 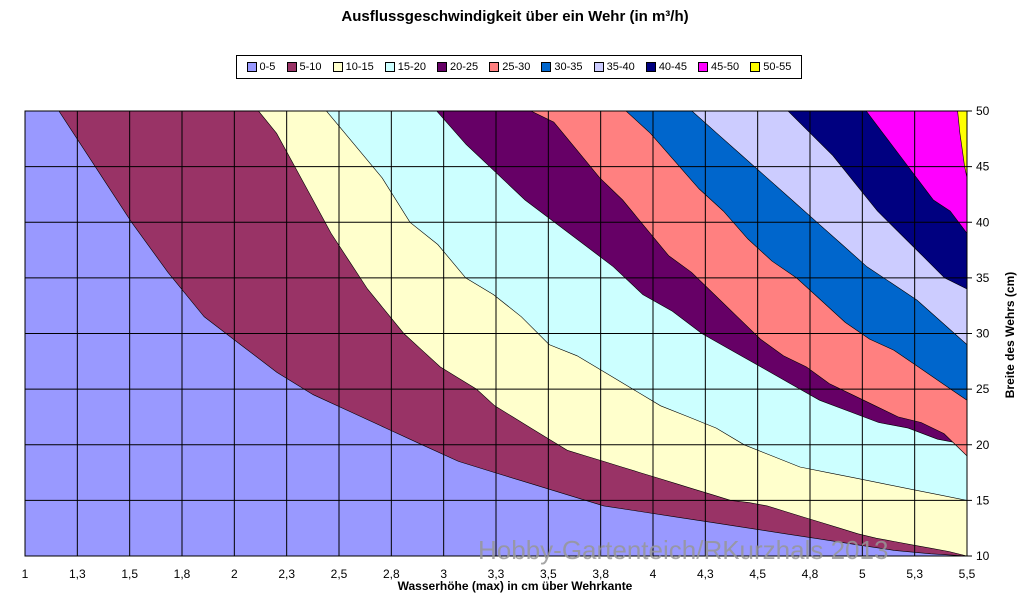 What do you see at coordinates (600, 574) in the screenshot?
I see `x-tick-label: 3,8` at bounding box center [600, 574].